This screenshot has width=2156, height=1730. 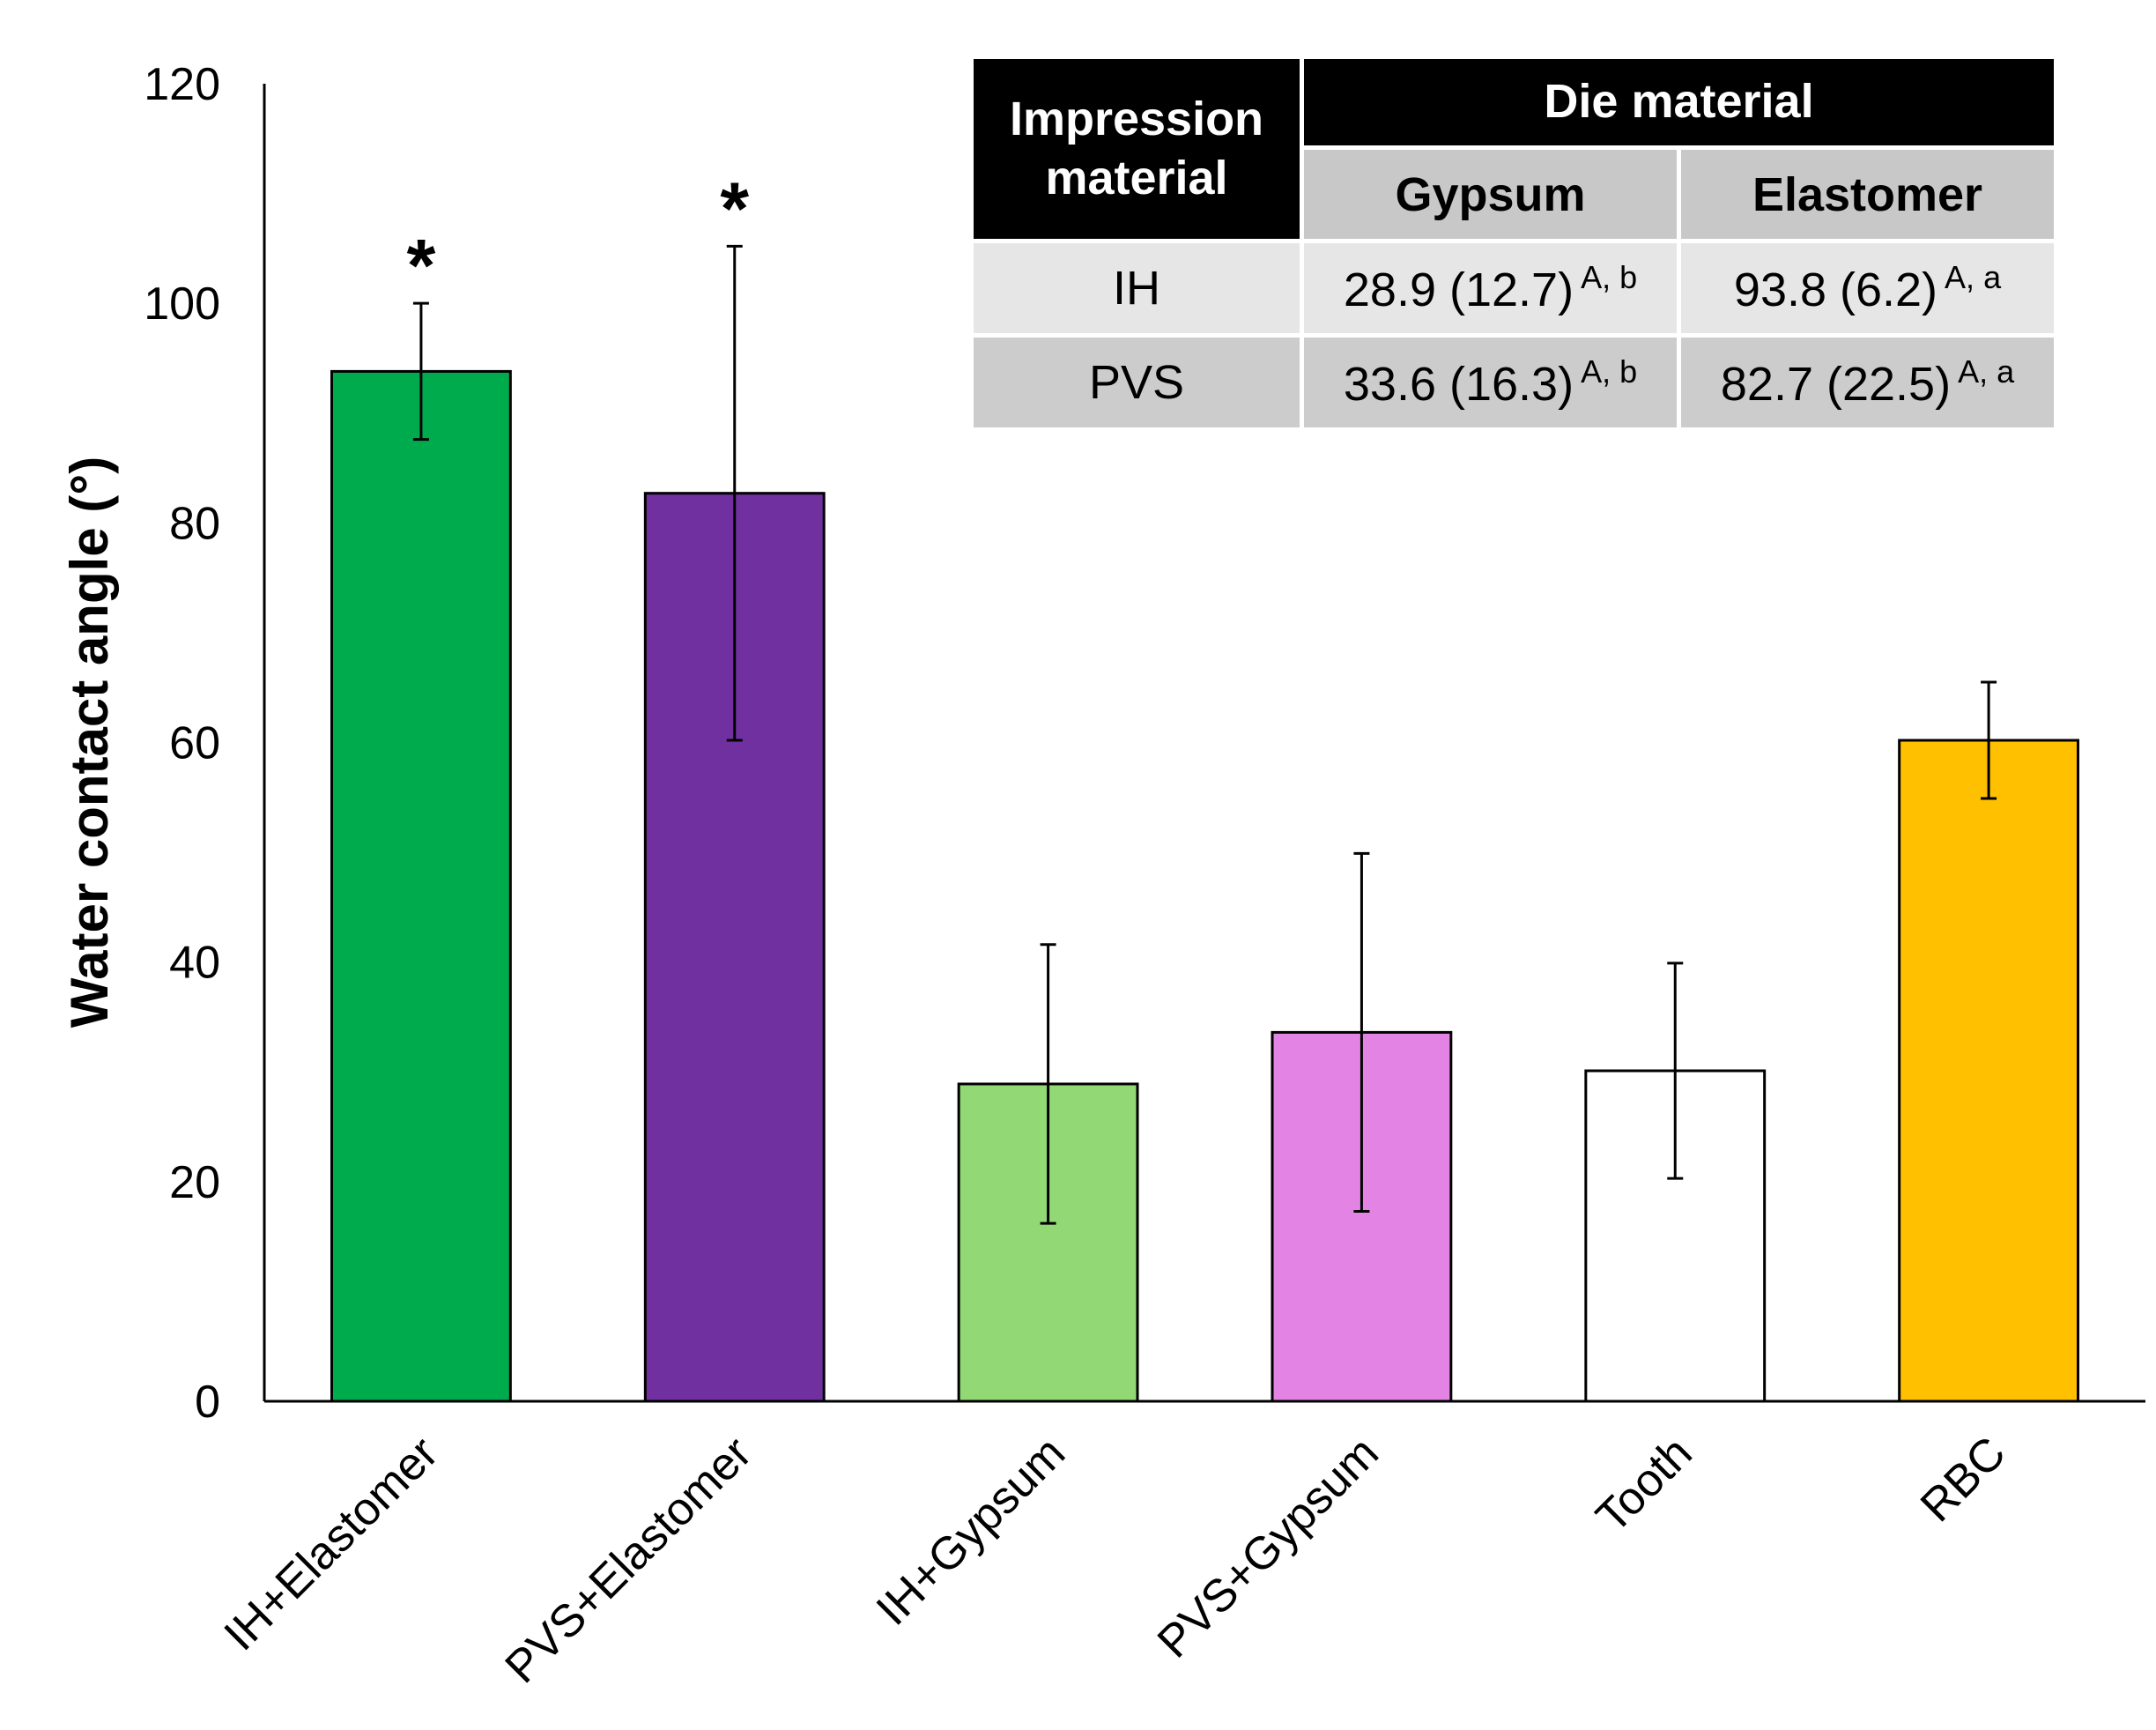 I want to click on x-tick-label: RBC, so click(x=1964, y=1479).